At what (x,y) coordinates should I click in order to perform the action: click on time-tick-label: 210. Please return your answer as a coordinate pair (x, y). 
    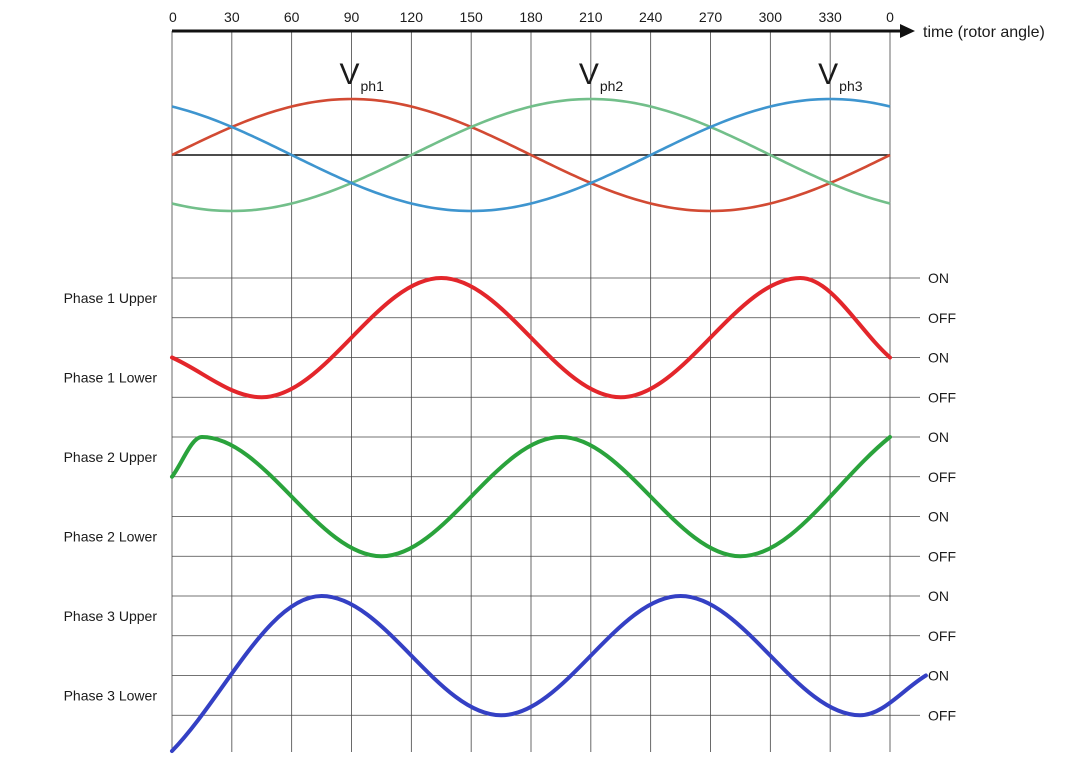
    Looking at the image, I should click on (591, 17).